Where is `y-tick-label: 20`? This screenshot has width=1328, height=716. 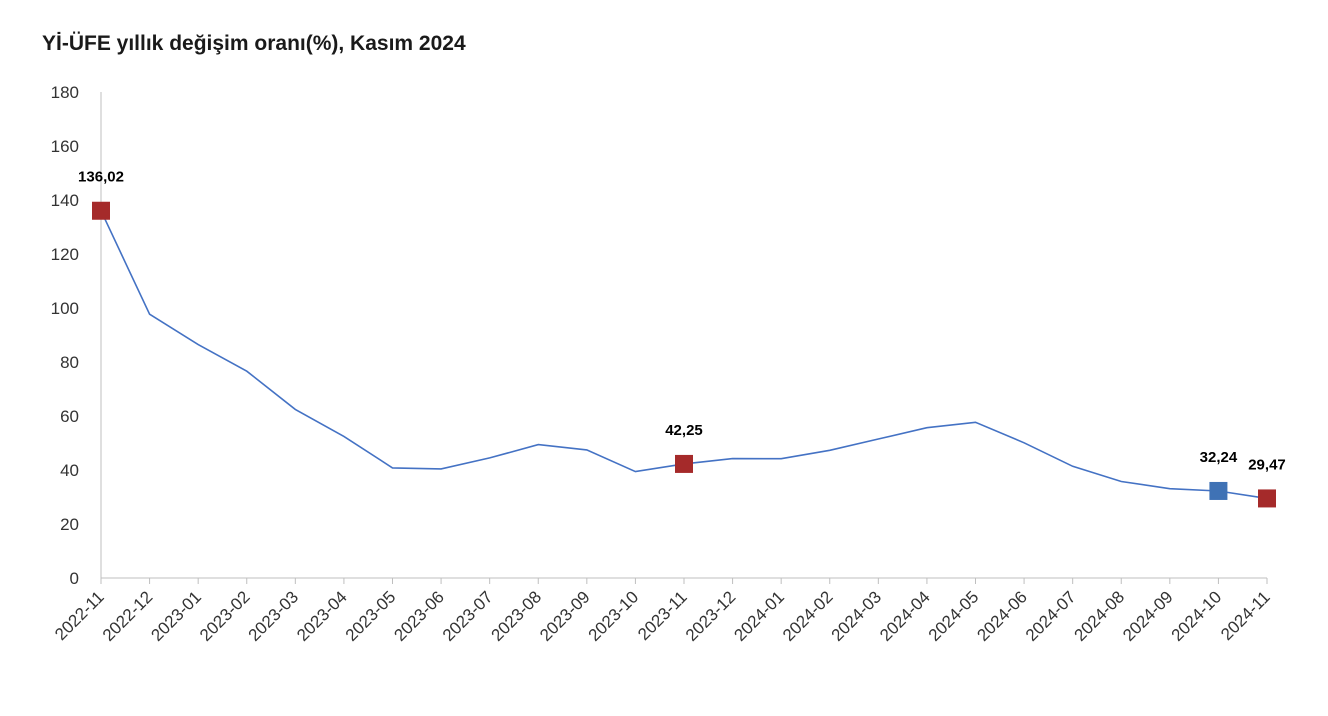 y-tick-label: 20 is located at coordinates (69, 524).